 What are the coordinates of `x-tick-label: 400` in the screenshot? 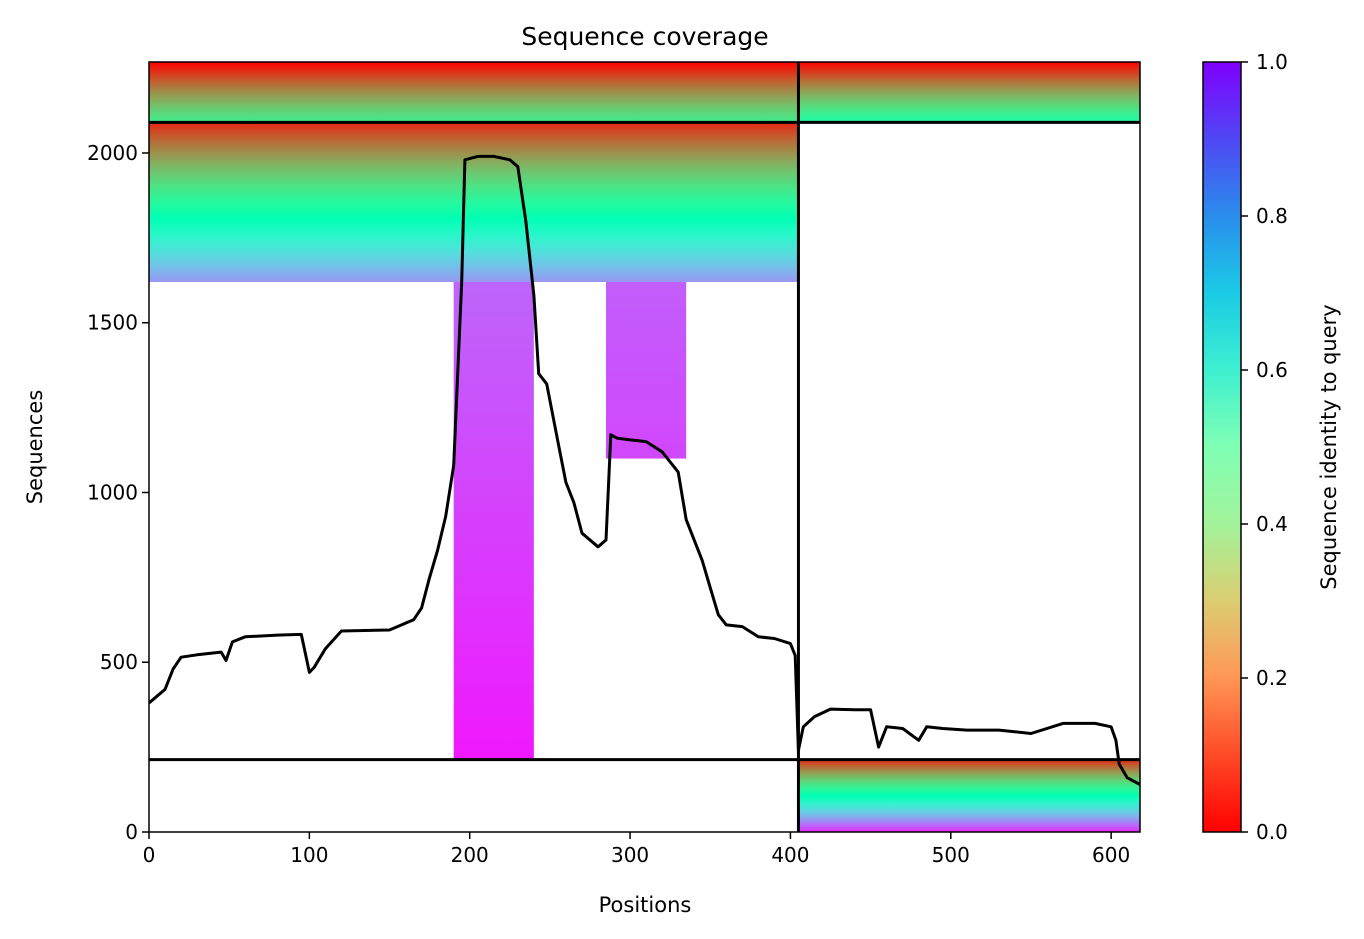 It's located at (790, 855).